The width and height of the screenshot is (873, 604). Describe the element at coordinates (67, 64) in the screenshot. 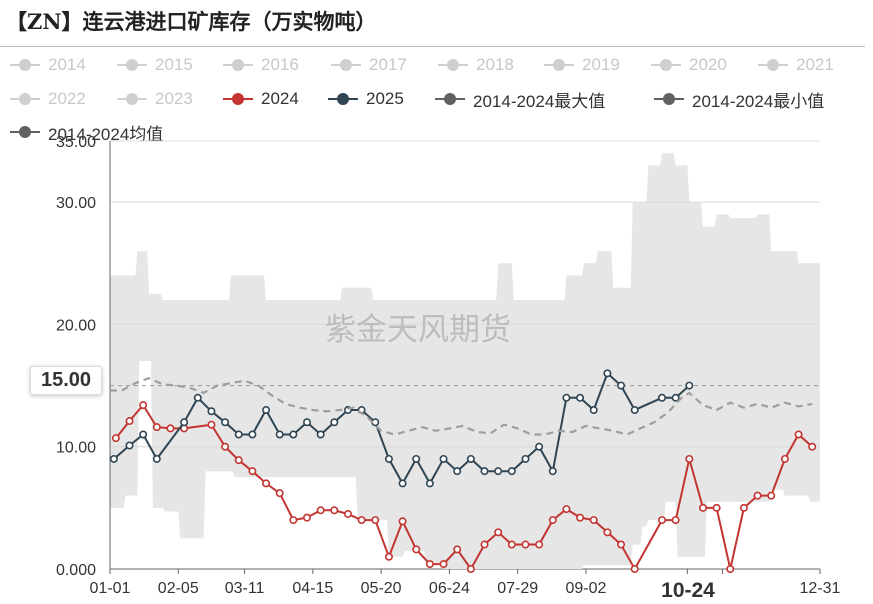

I see `legend-label: 2014` at that location.